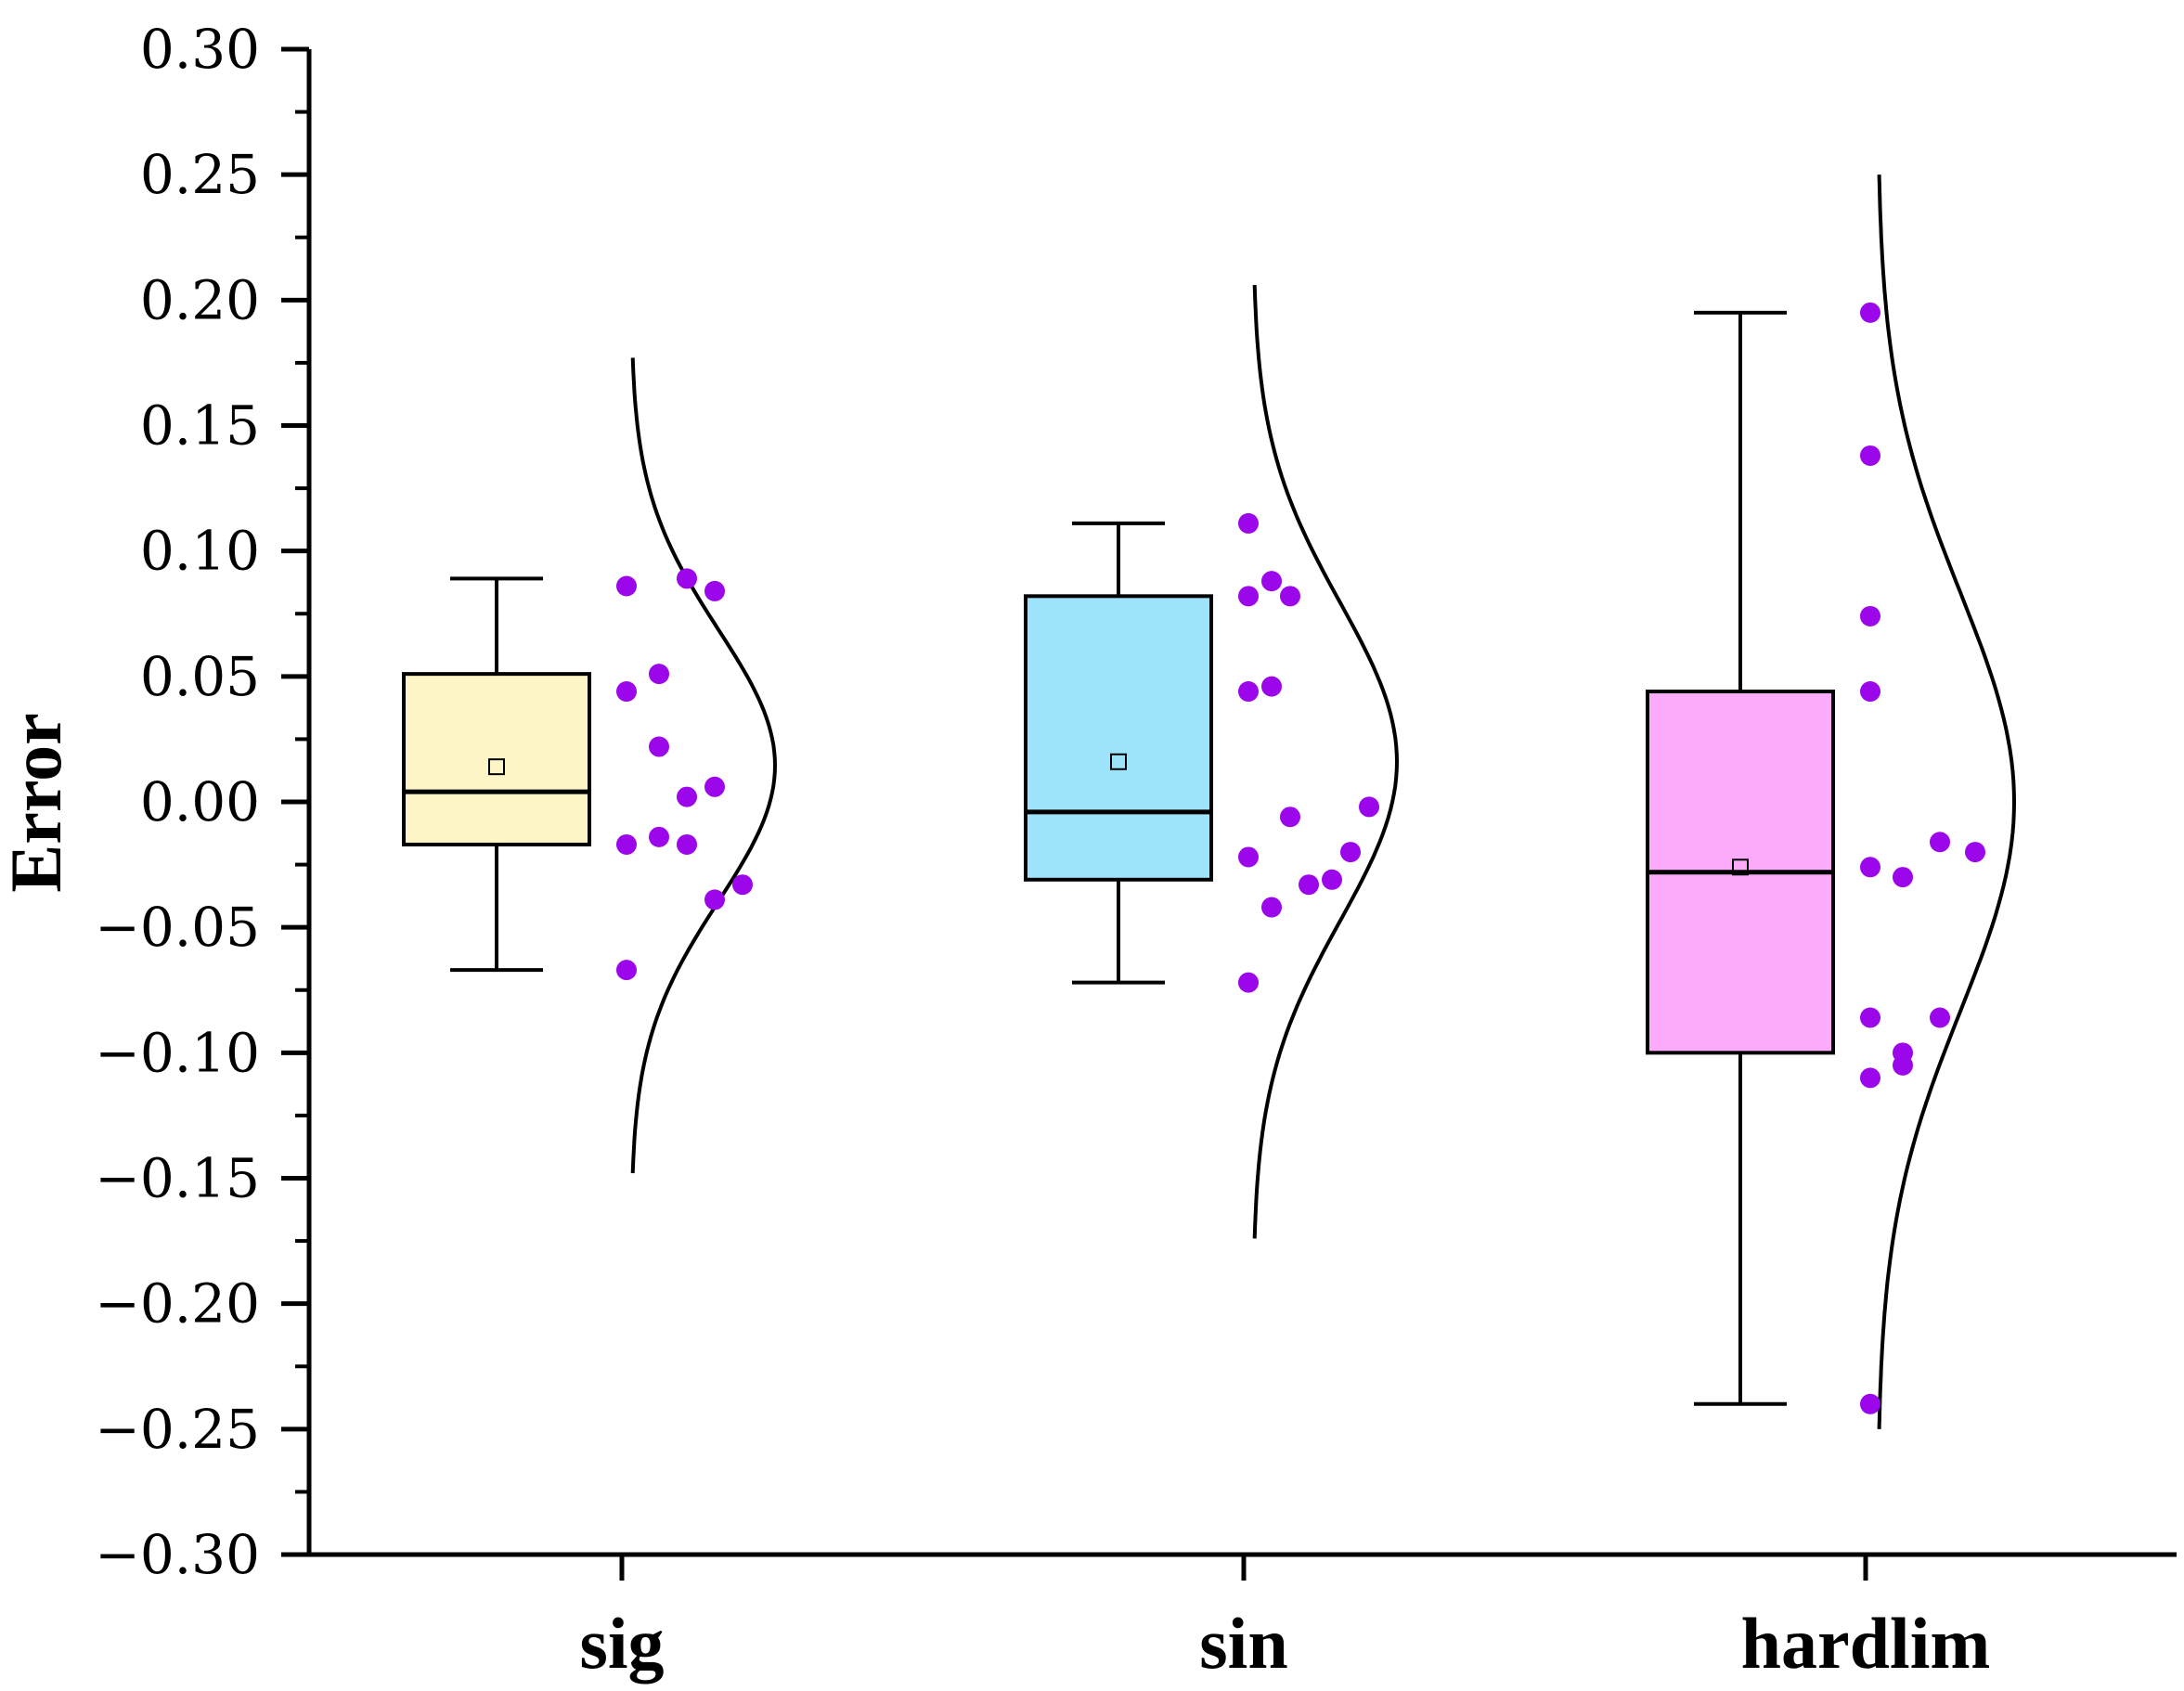  I want to click on y-tick-label: −0.15, so click(177, 1178).